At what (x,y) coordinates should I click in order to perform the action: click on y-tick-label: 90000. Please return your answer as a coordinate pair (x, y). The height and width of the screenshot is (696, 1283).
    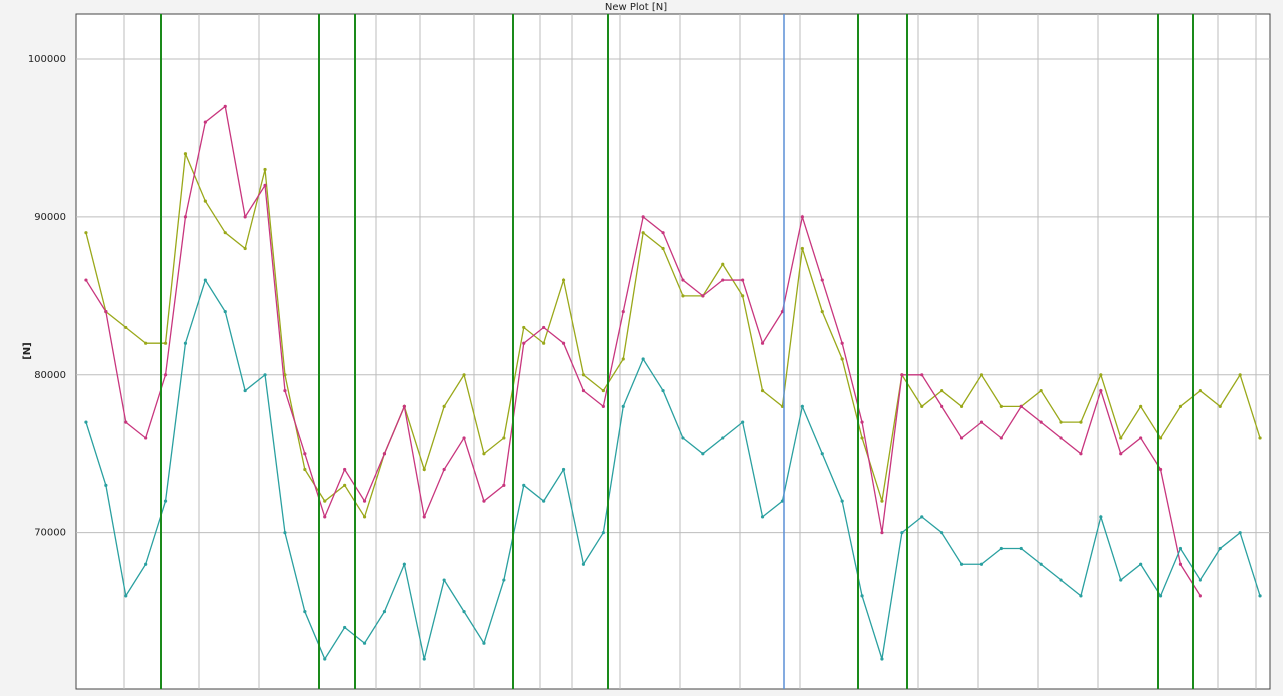
    Looking at the image, I should click on (50, 217).